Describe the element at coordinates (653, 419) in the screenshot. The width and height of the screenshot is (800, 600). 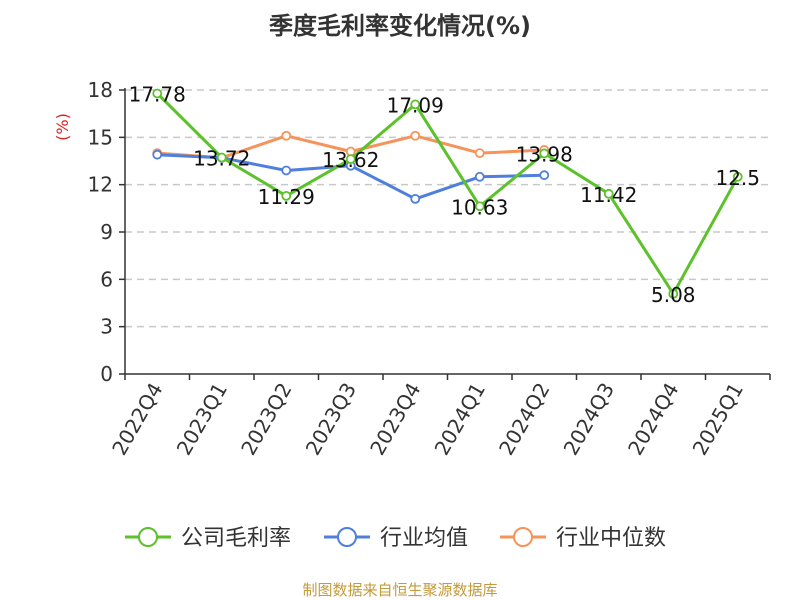
I see `x-tick-label: 2024Q4` at that location.